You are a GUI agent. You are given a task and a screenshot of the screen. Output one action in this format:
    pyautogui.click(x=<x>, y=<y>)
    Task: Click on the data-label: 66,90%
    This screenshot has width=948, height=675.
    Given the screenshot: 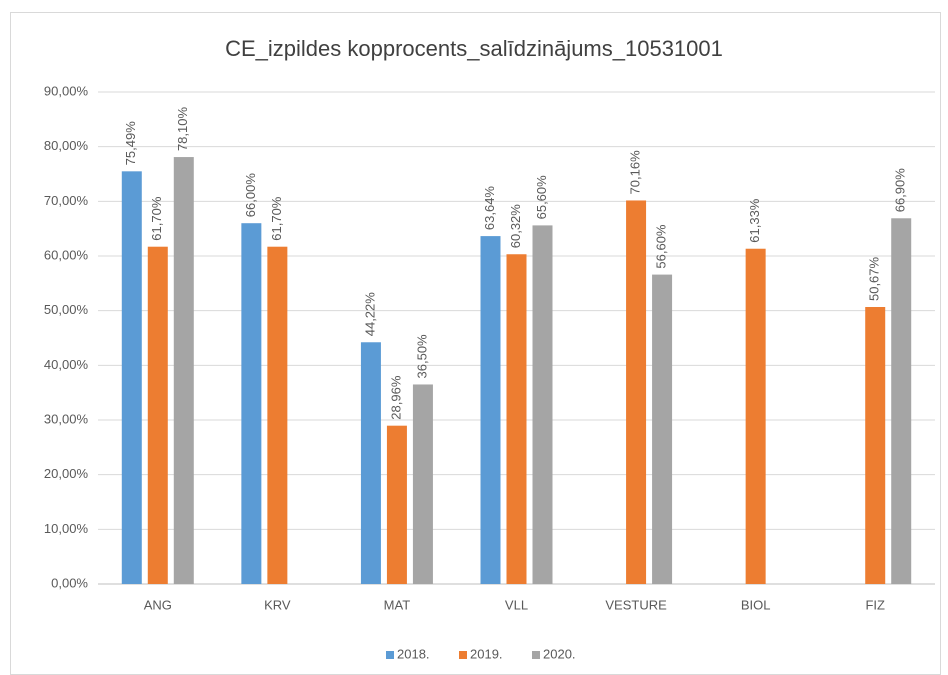 What is the action you would take?
    pyautogui.click(x=900, y=190)
    